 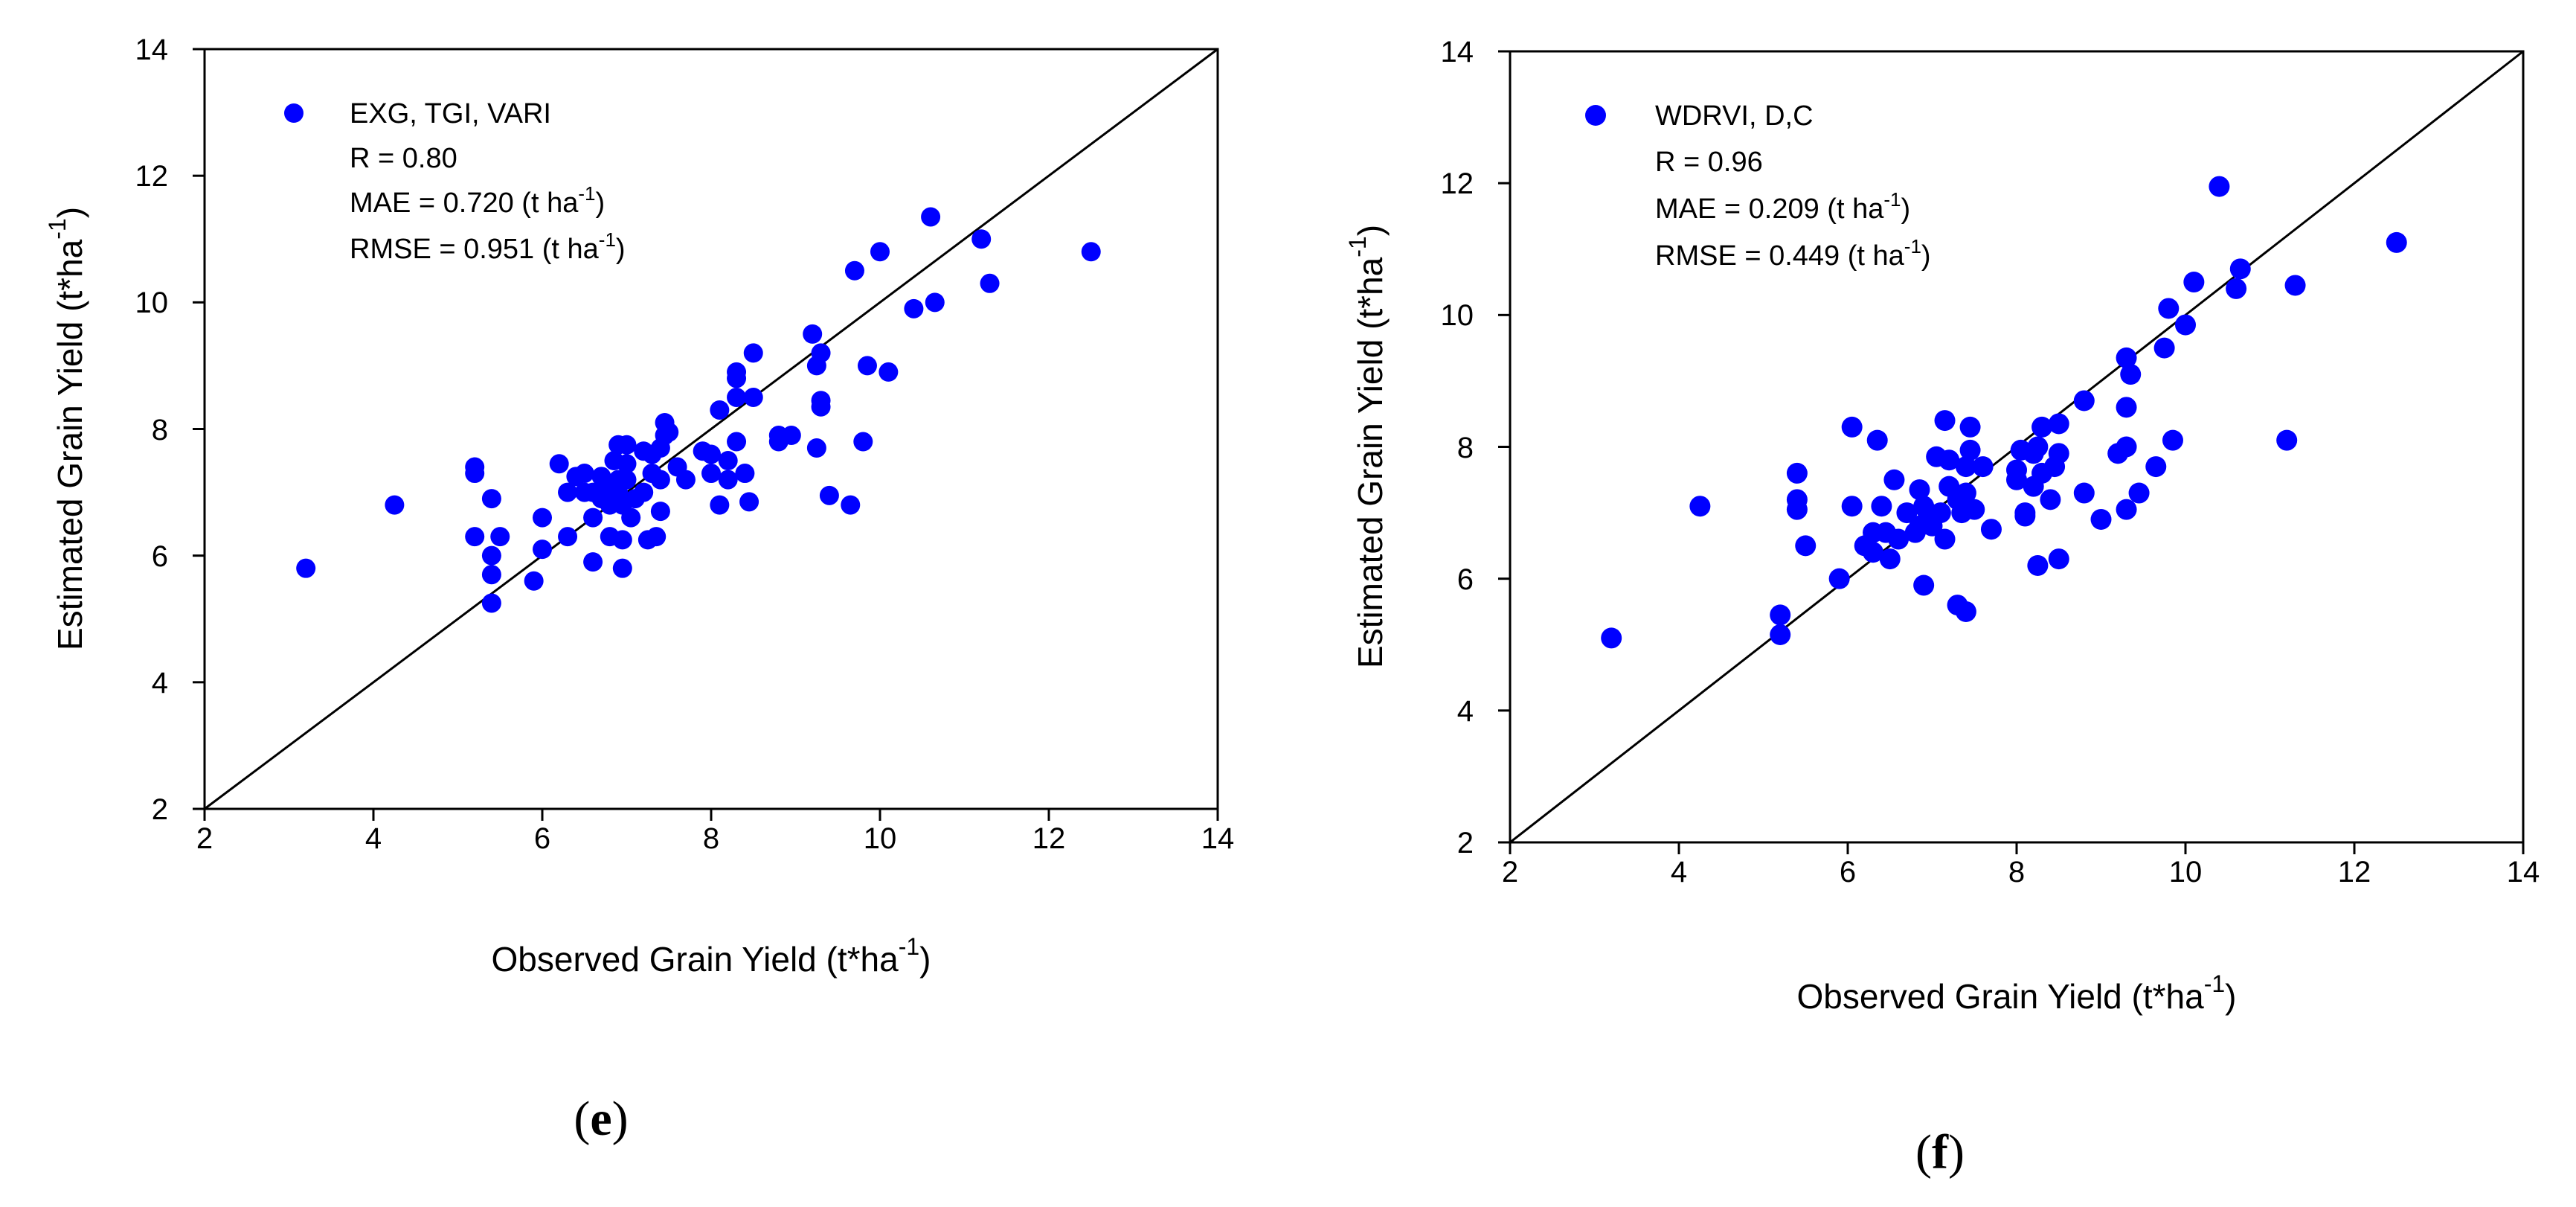 I want to click on panel-label-letter: e, so click(x=600, y=1119).